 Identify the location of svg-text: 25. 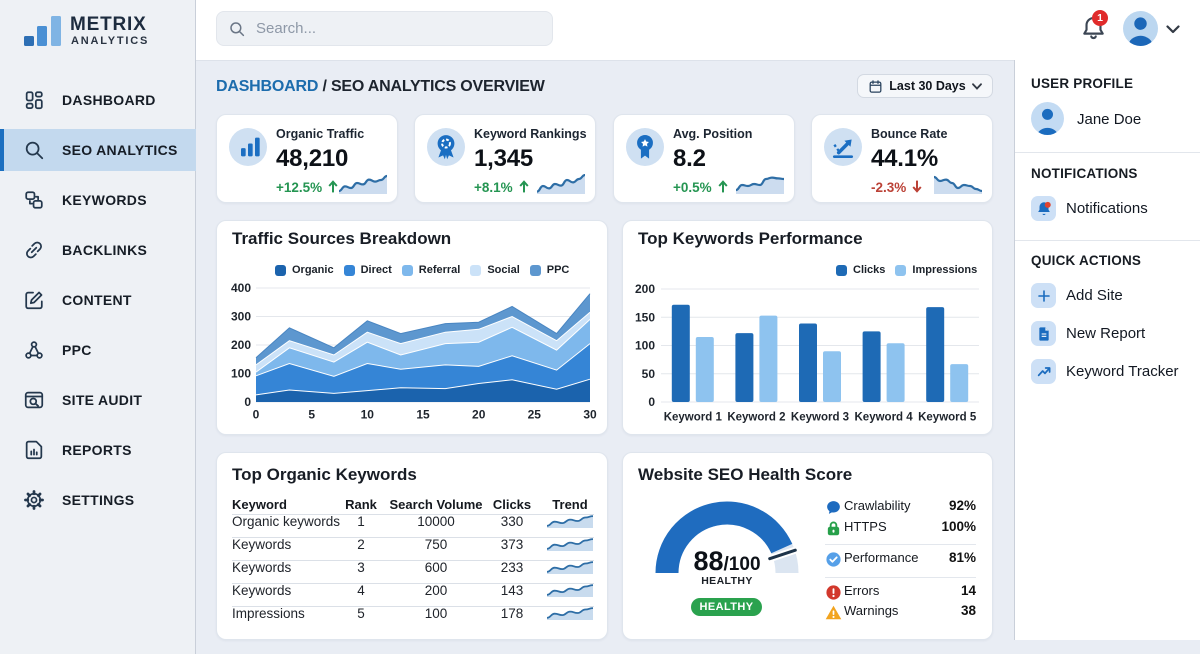
(535, 415).